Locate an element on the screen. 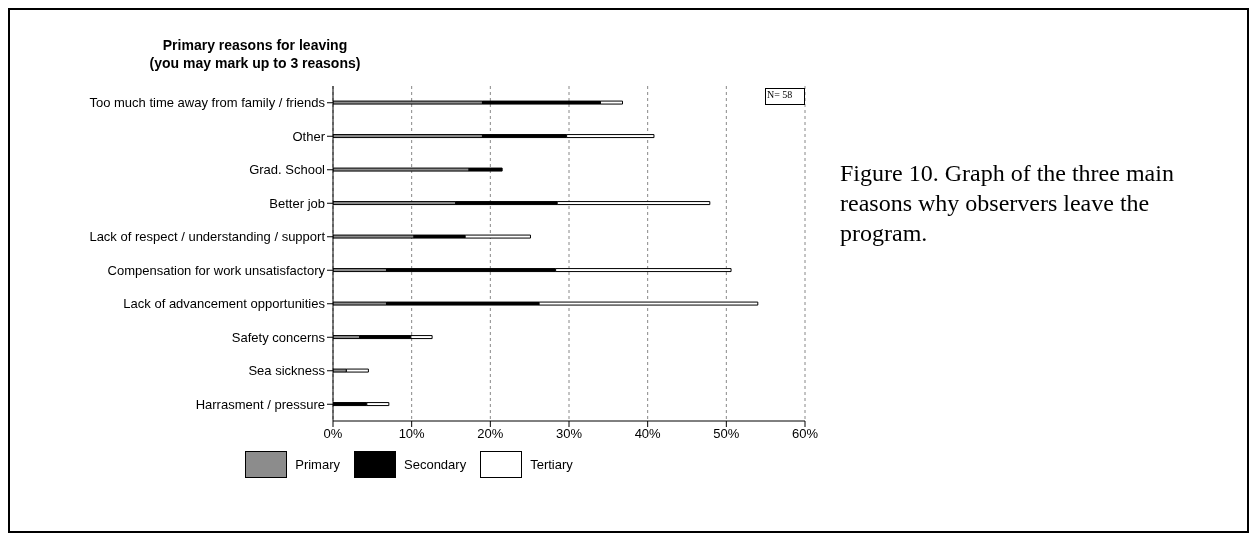 The height and width of the screenshot is (541, 1255). x-tick-label: 40% is located at coordinates (648, 434).